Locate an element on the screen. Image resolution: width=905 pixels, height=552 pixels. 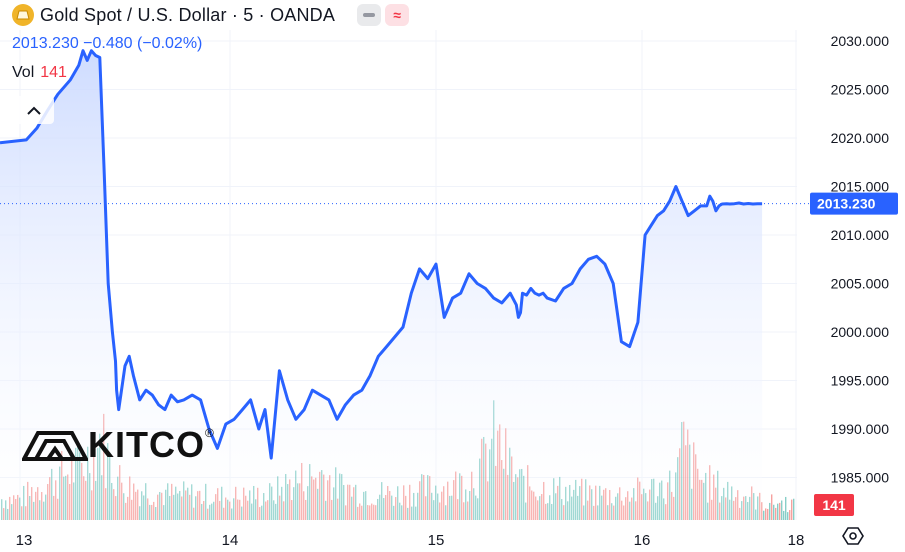
x-tick-label: 15 is located at coordinates (436, 540).